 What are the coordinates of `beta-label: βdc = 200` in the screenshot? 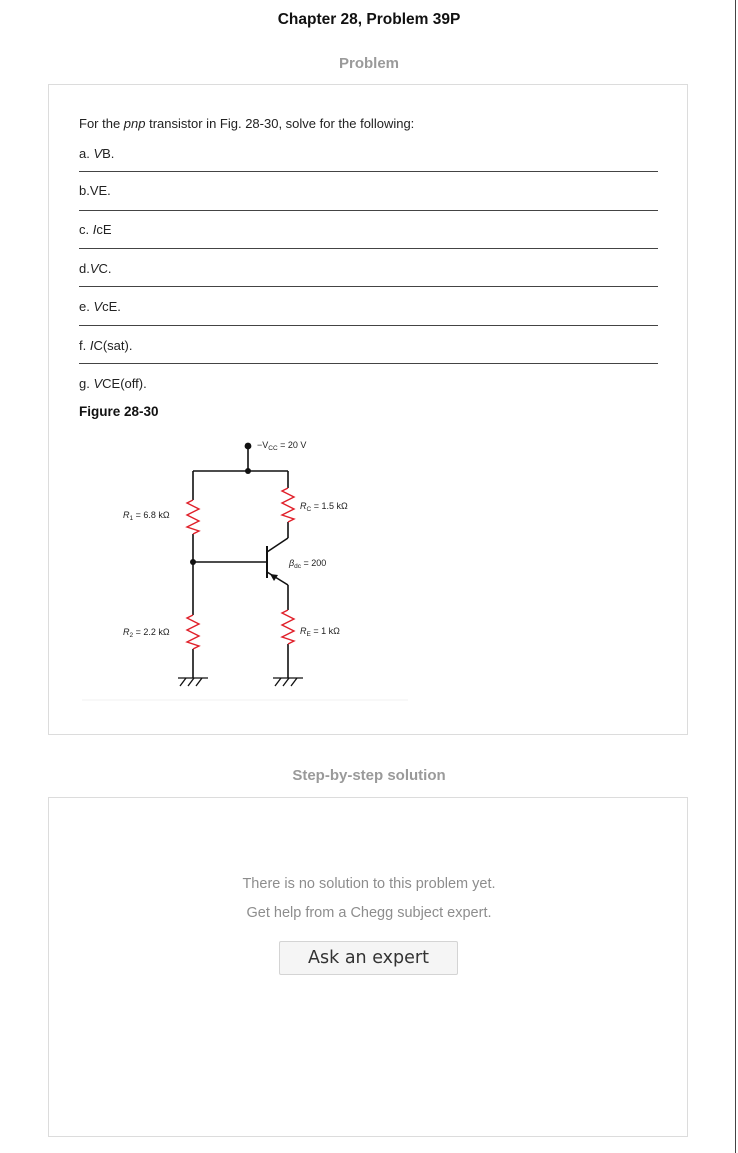 It's located at (307, 564).